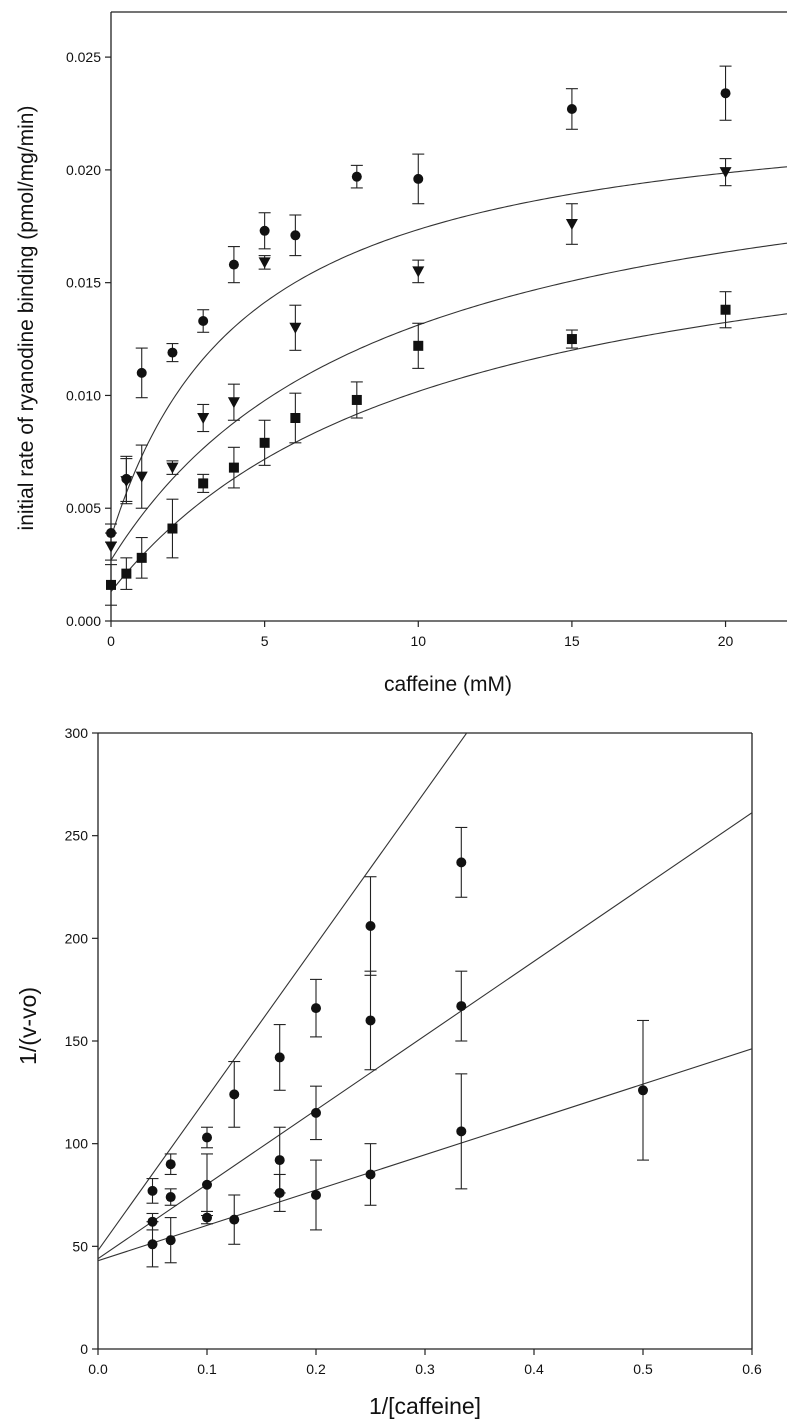 Image resolution: width=787 pixels, height=1420 pixels. What do you see at coordinates (77, 1144) in the screenshot?
I see `y-tick-label: 100` at bounding box center [77, 1144].